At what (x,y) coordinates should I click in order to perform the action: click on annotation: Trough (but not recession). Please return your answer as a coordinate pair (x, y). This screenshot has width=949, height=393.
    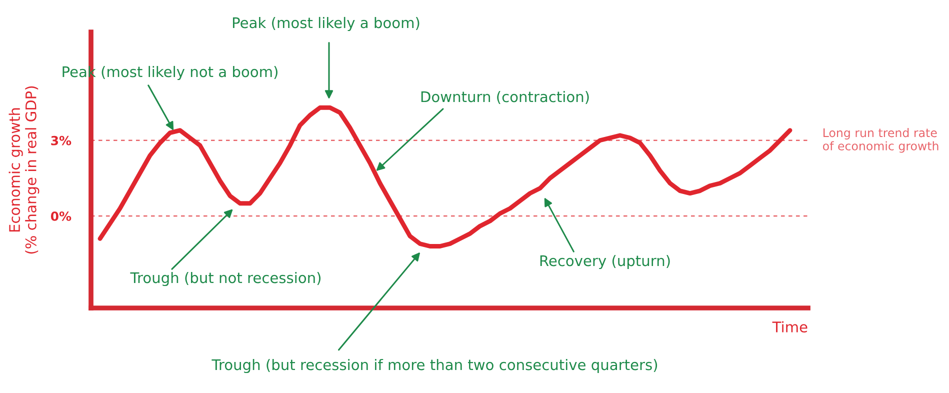
    Looking at the image, I should click on (225, 279).